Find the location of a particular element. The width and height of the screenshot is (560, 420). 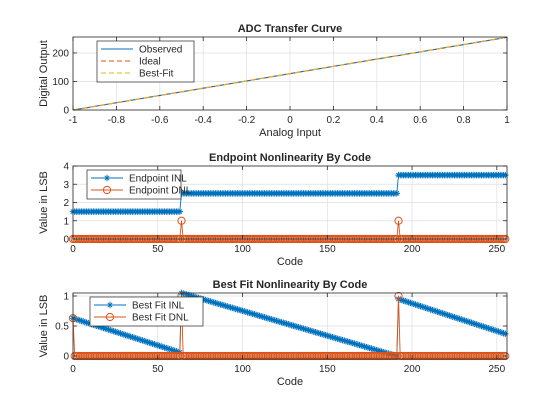

x-tick-label: -0.4 is located at coordinates (204, 120).